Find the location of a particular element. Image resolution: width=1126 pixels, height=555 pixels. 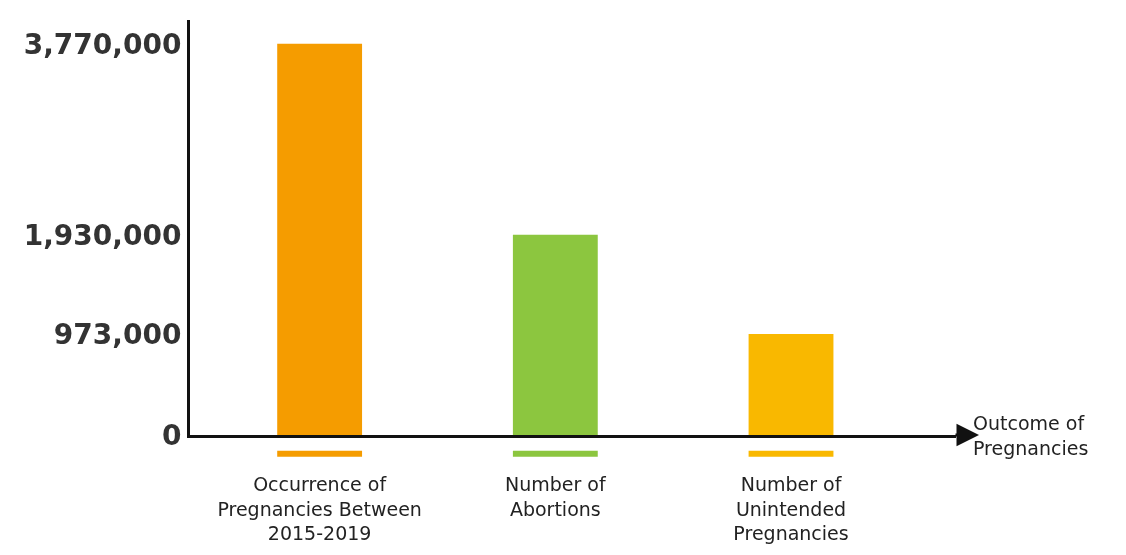

x-tick-label: Number of Abortions is located at coordinates (555, 496).